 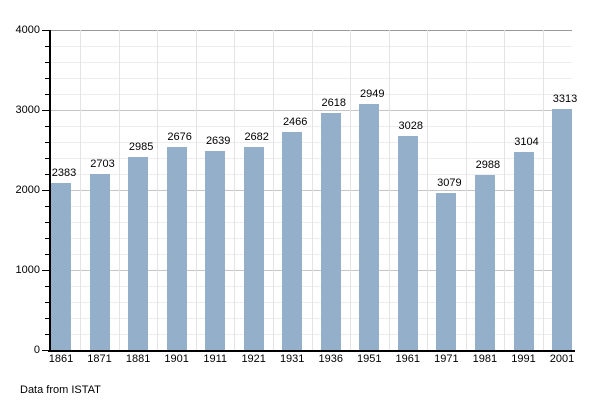 What do you see at coordinates (27, 110) in the screenshot?
I see `y-tick-label: 3000` at bounding box center [27, 110].